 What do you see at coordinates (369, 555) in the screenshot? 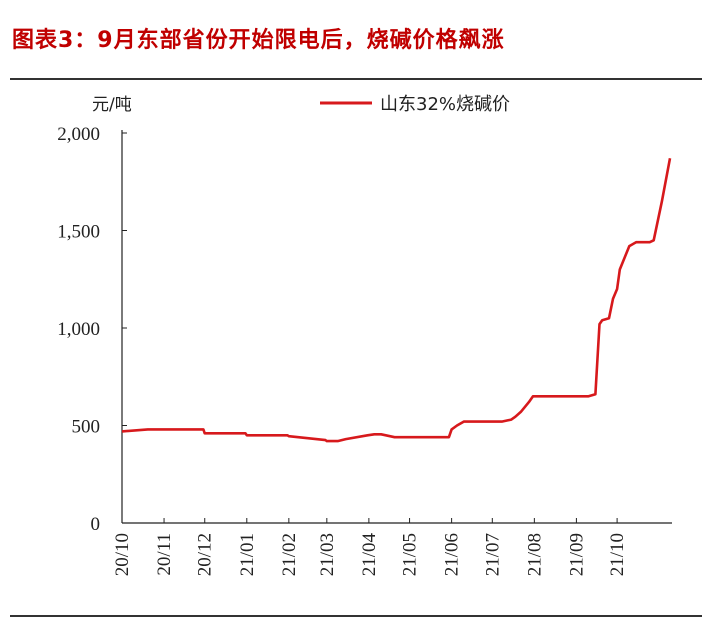
I see `x-tick-label: 21/04` at bounding box center [369, 555].